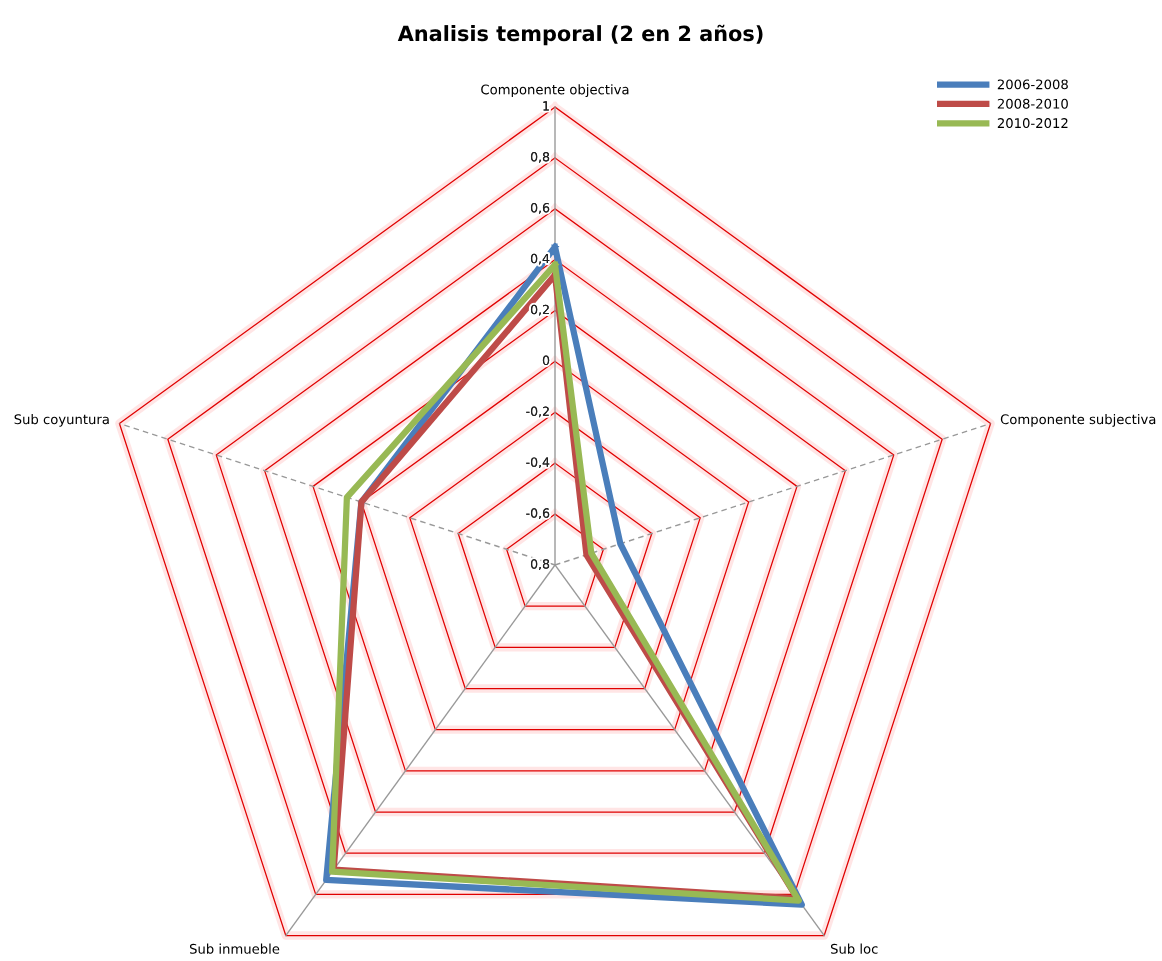  Describe the element at coordinates (580, 35) in the screenshot. I see `chart-title: Analisis temporal (2 en 2 años)` at that location.